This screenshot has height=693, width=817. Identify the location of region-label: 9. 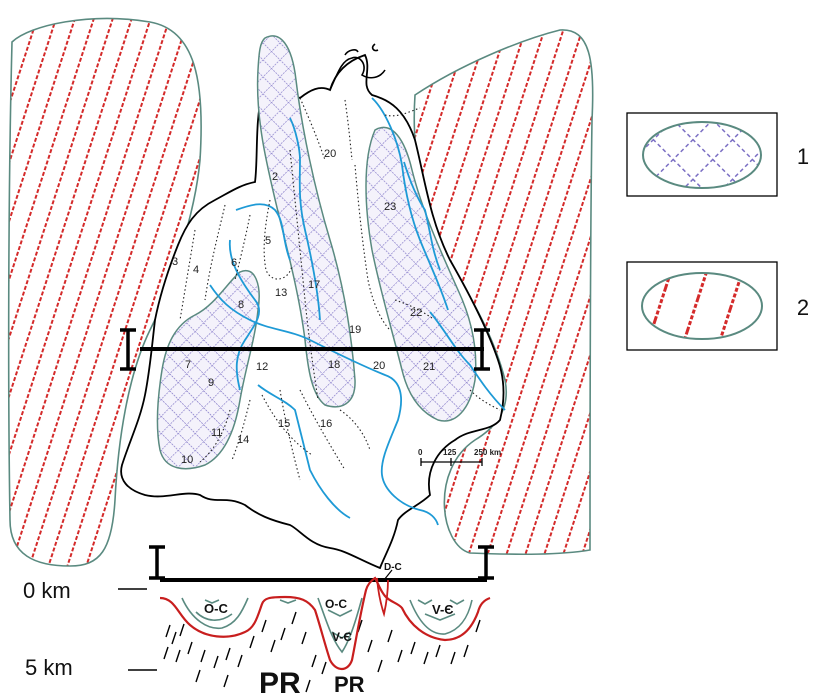
(211, 383).